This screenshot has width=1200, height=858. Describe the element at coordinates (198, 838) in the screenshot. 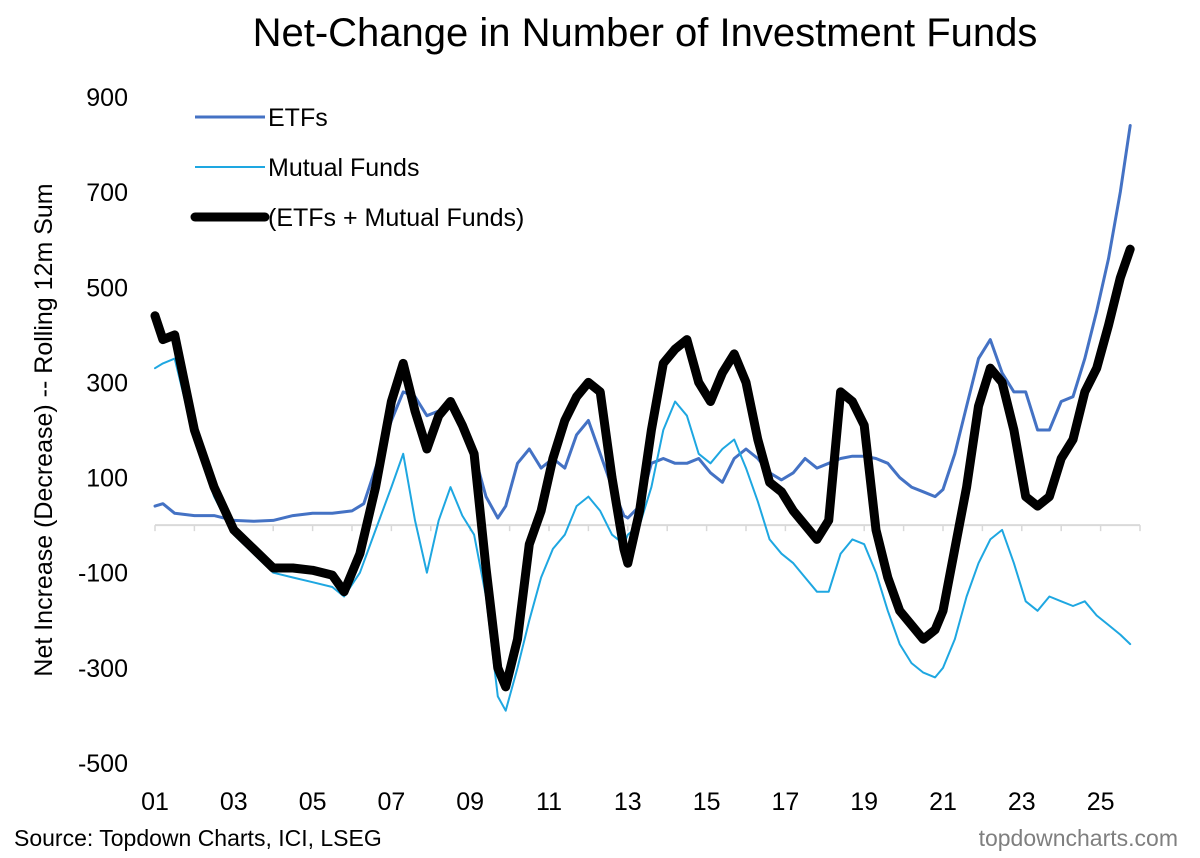

I see `source-note: Source: Topdown Charts, ICI, LSEG` at that location.